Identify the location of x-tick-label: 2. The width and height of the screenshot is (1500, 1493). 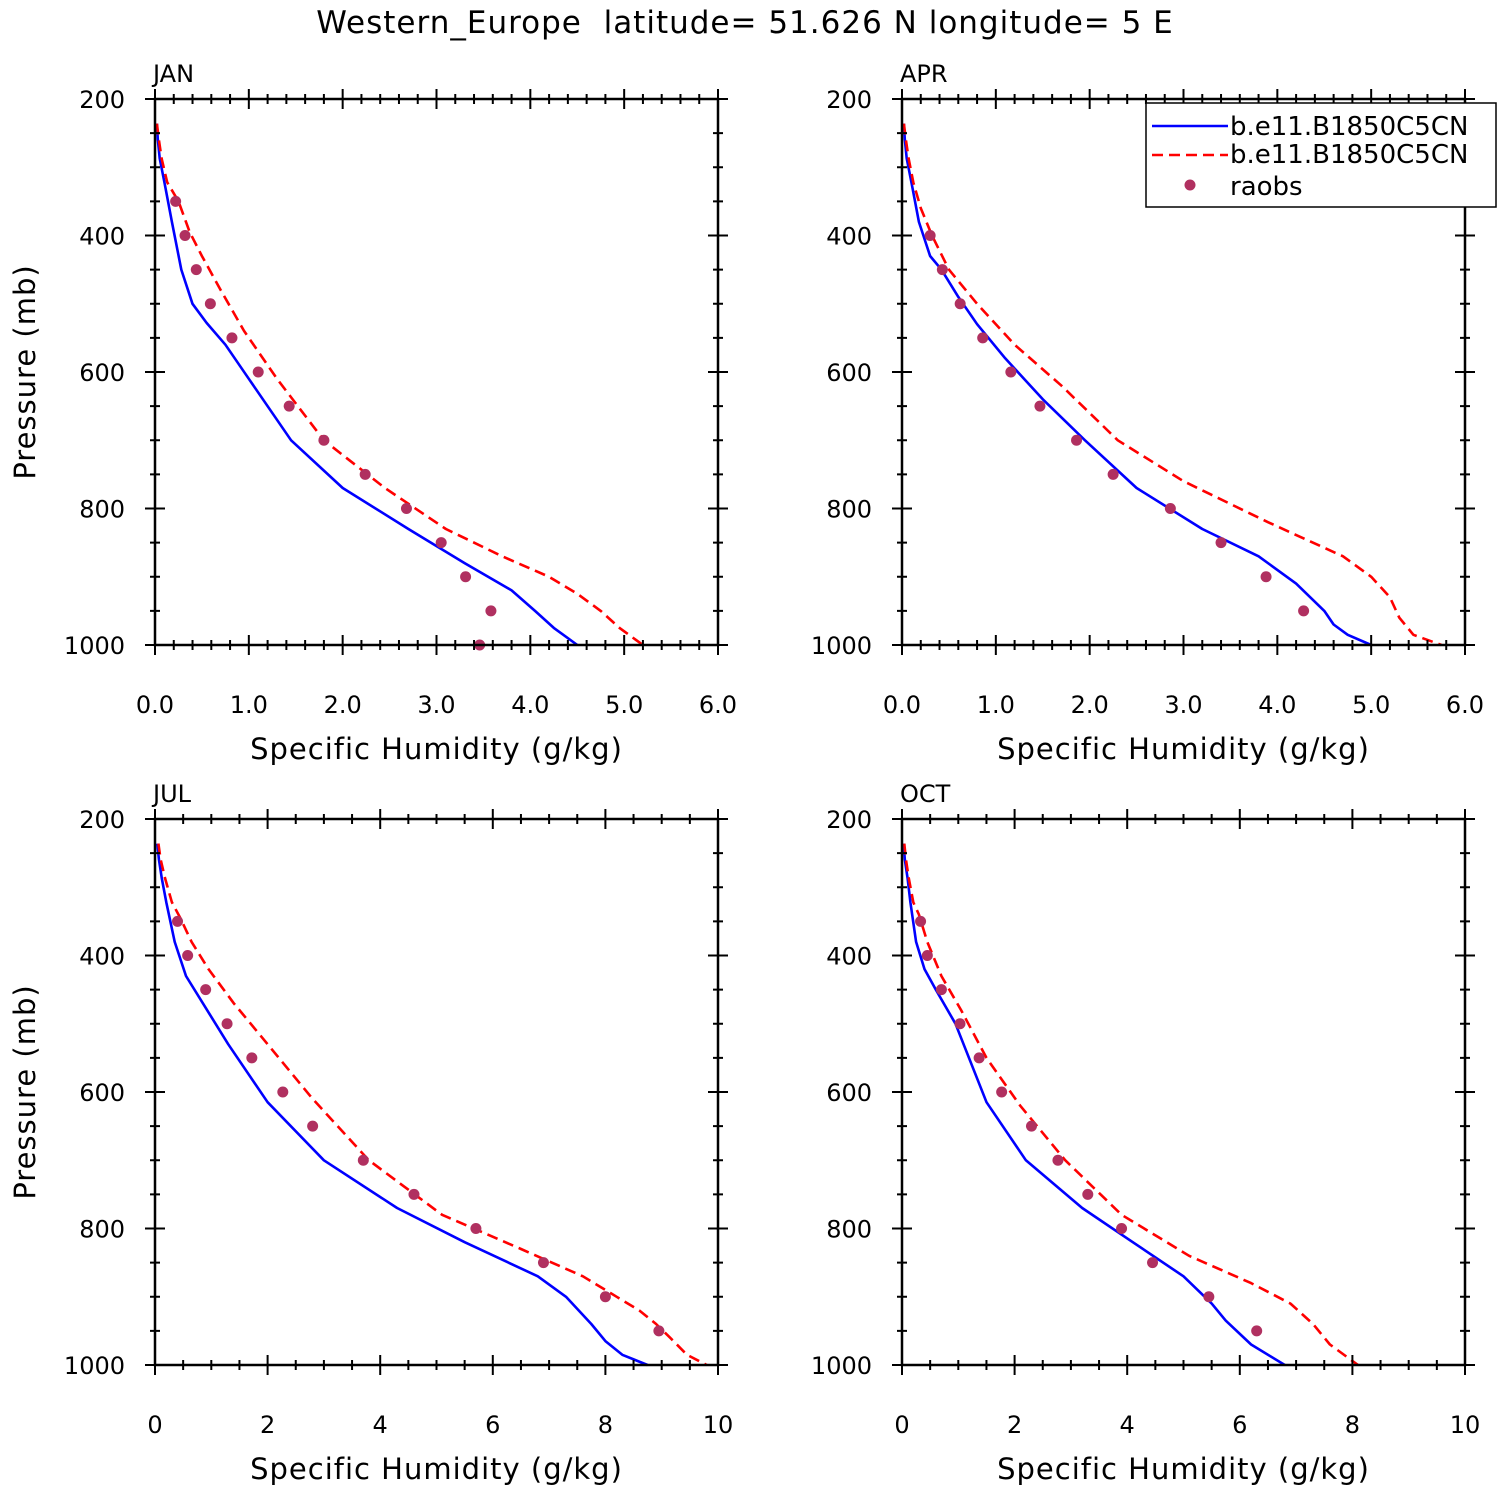
(267, 1425).